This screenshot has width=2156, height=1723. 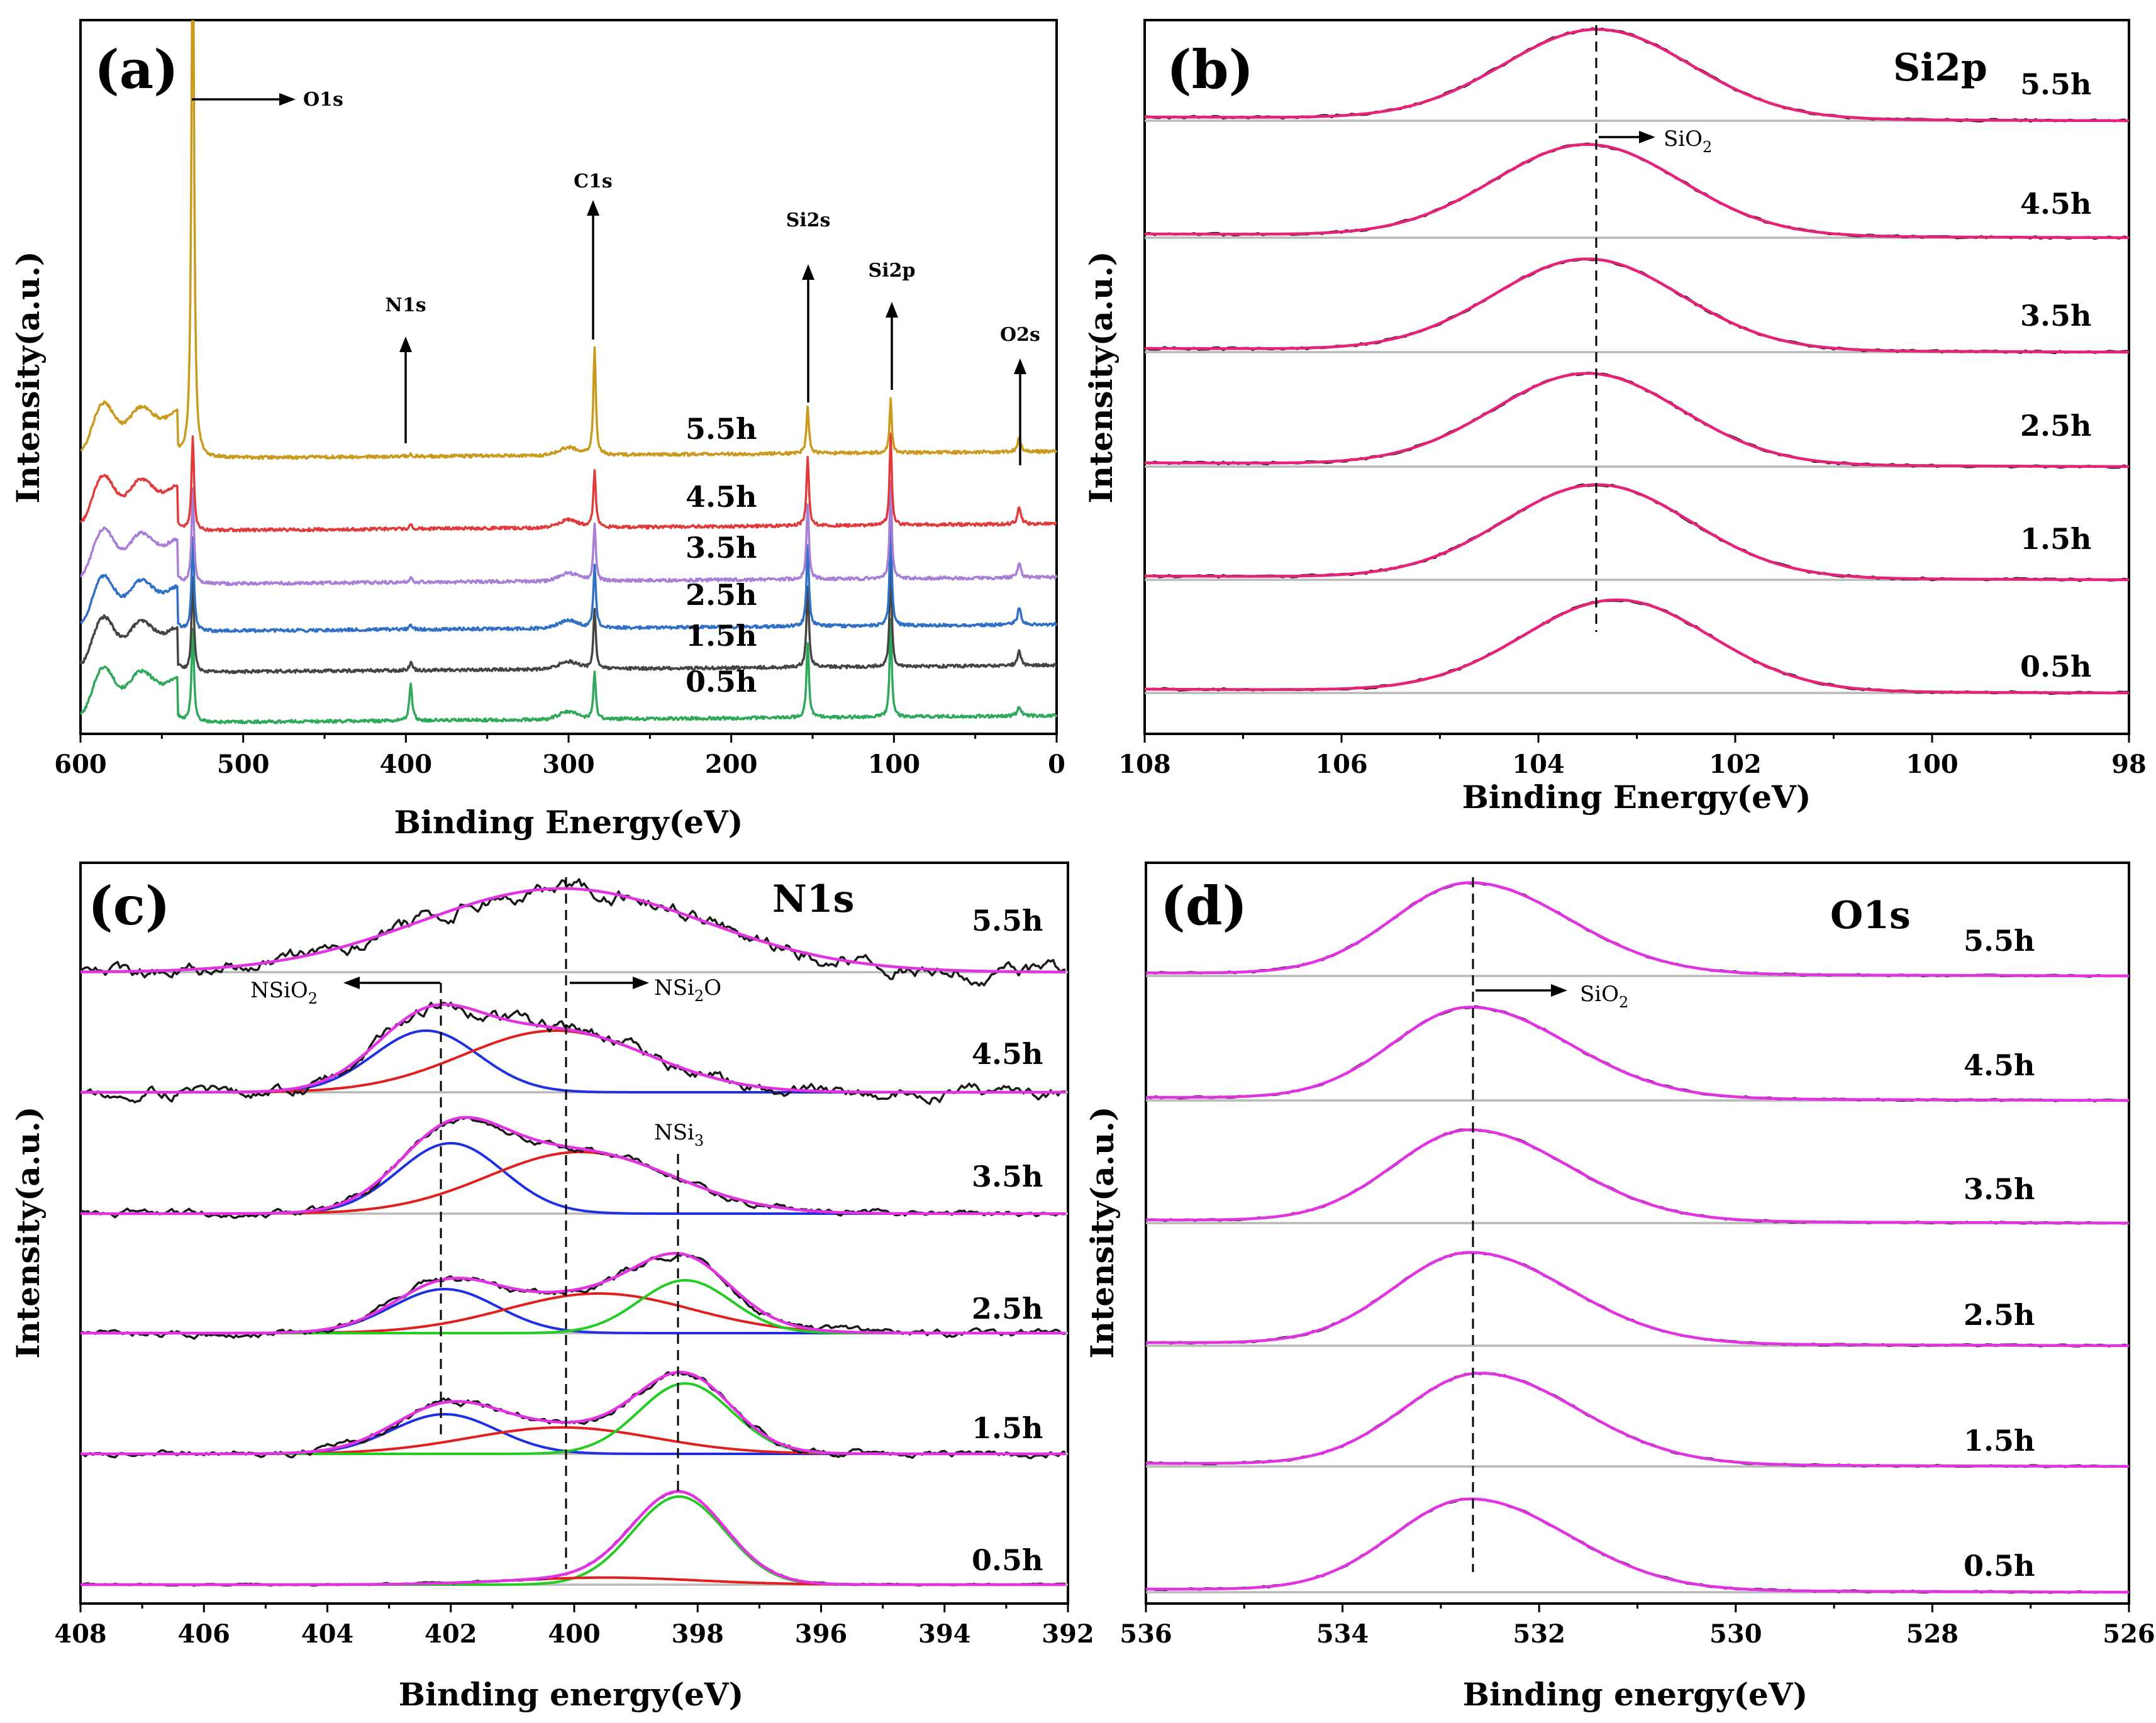 What do you see at coordinates (1020, 366) in the screenshot?
I see `o2s-arrow-head` at bounding box center [1020, 366].